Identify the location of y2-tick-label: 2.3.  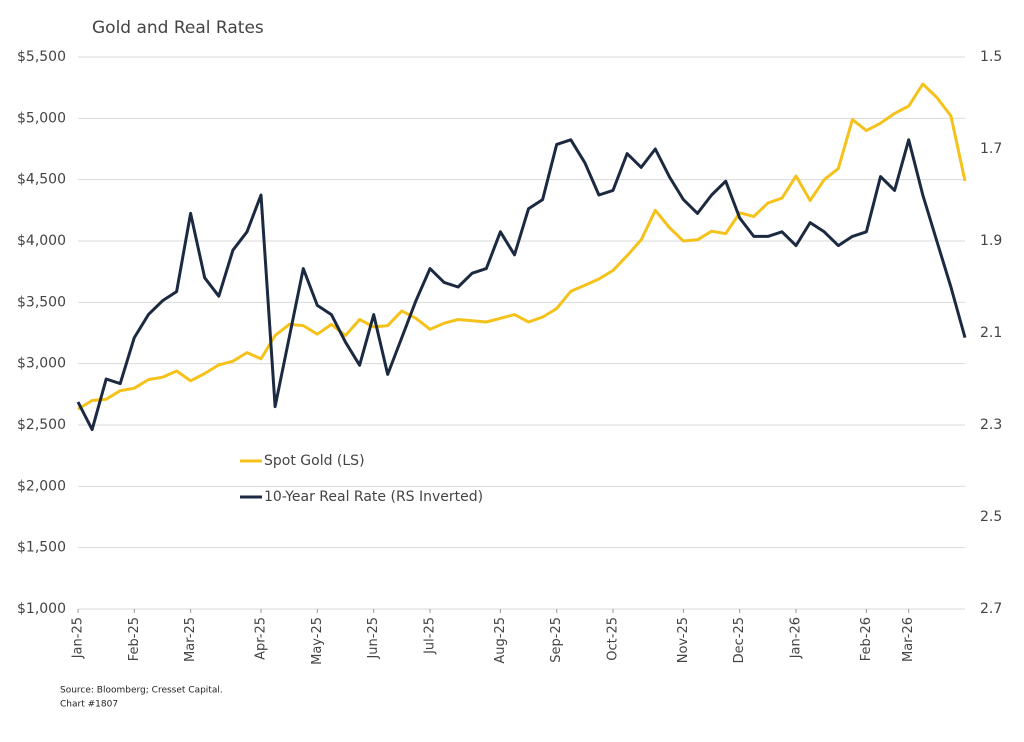
(991, 425).